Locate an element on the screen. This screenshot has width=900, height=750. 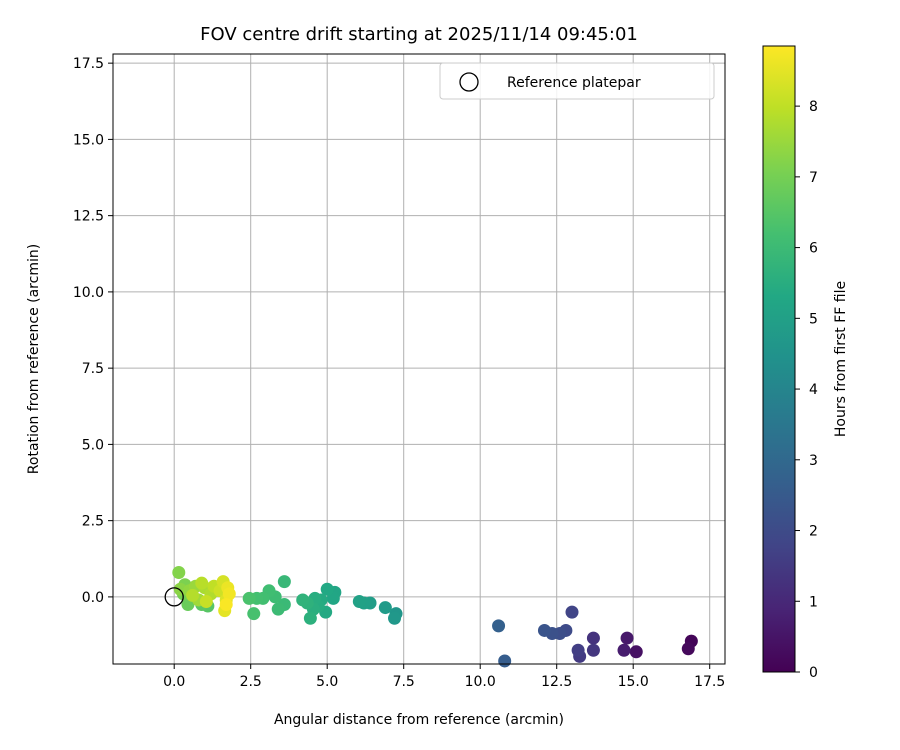
legend-box is located at coordinates (577, 81).